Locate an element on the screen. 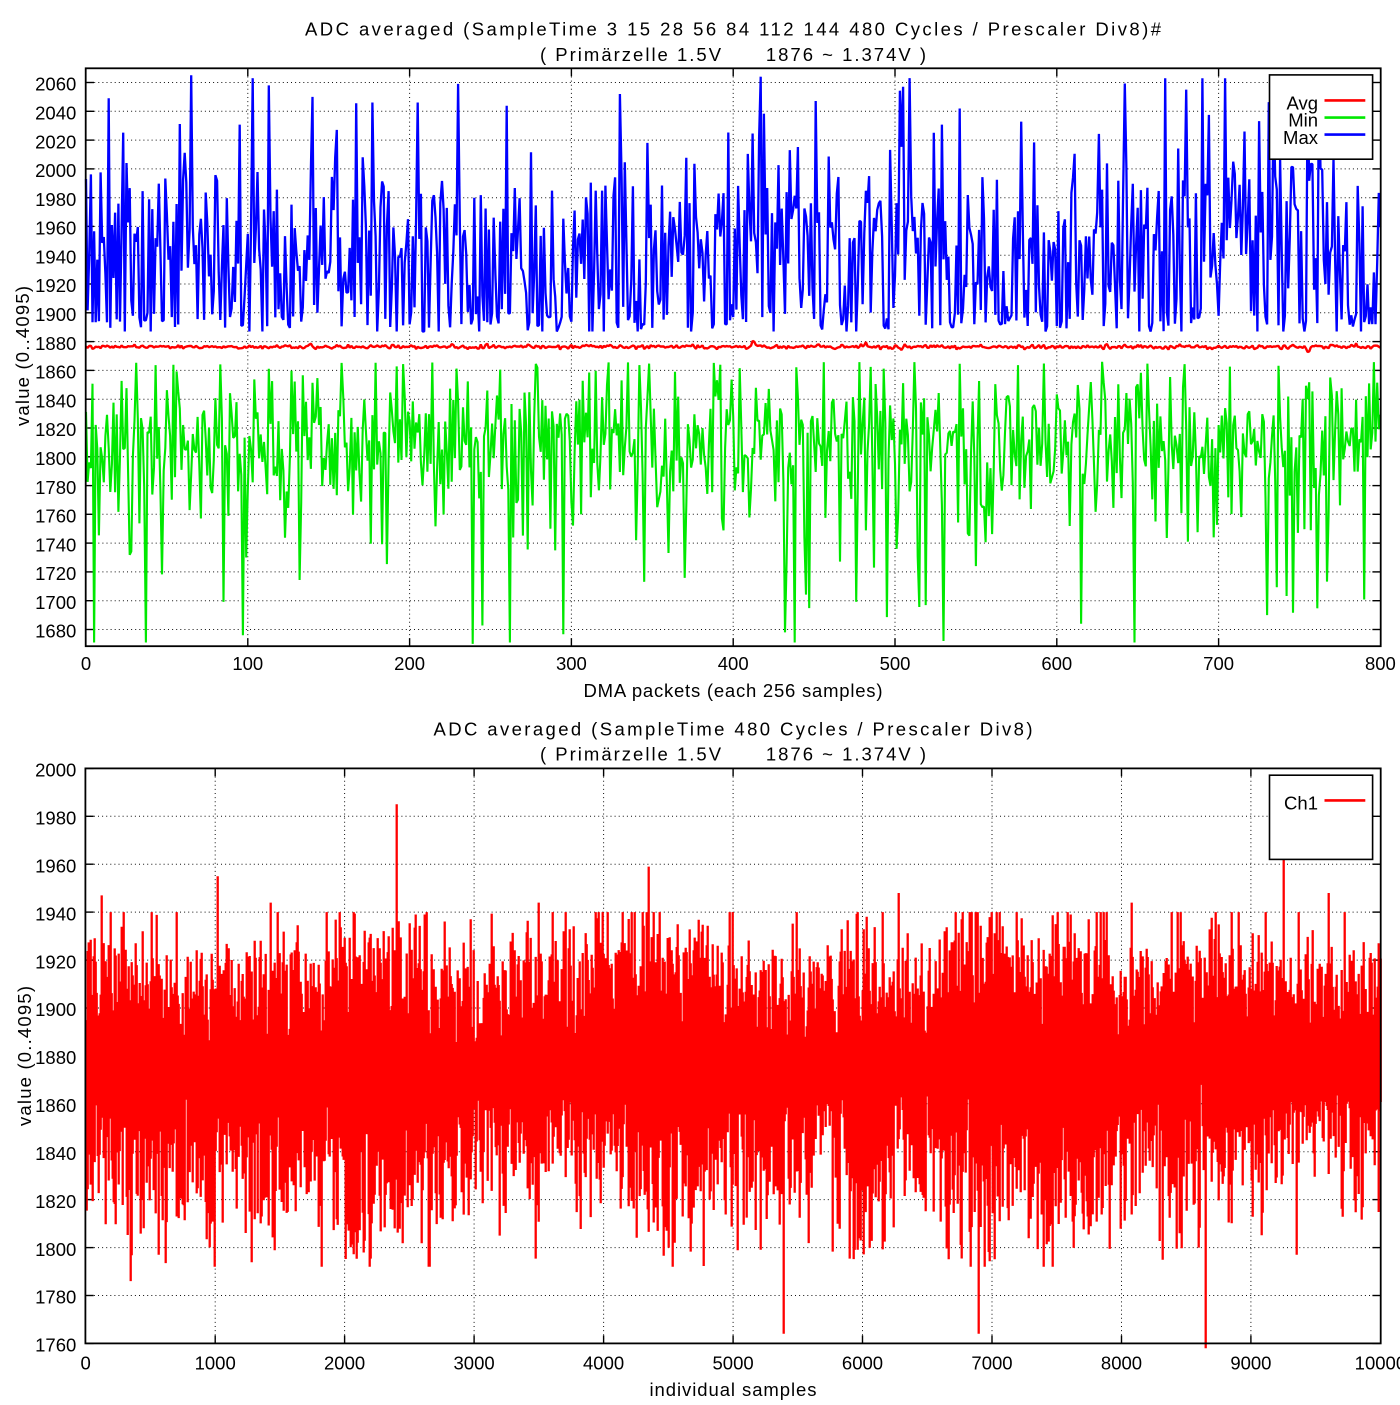 The height and width of the screenshot is (1405, 1400). svg-text: Ch1 is located at coordinates (1301, 803).